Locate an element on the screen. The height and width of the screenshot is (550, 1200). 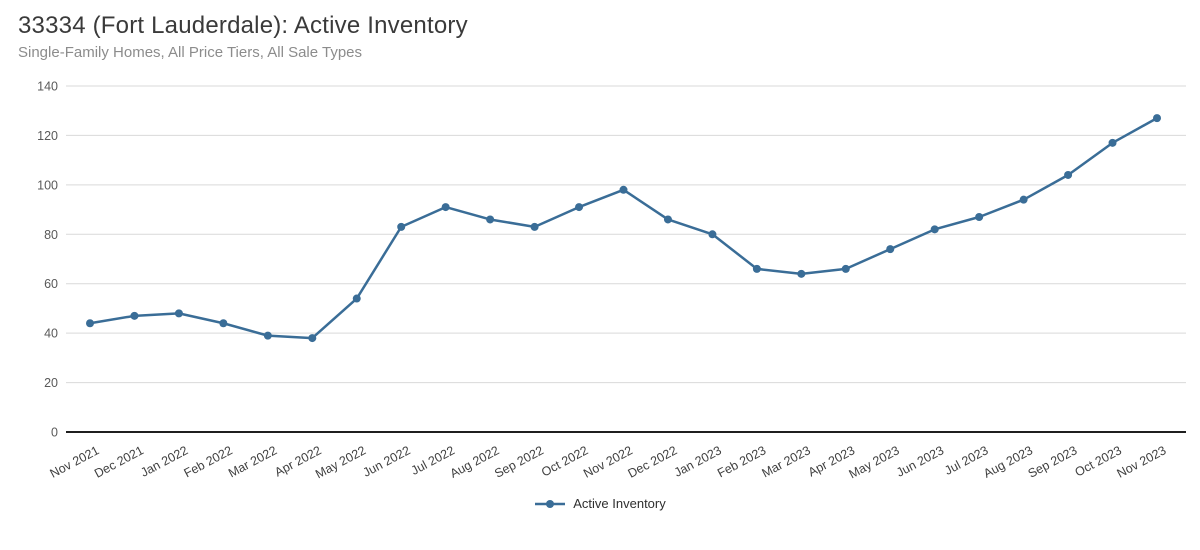
x-axis-tick-label: Jun 2023 is located at coordinates (920, 461).